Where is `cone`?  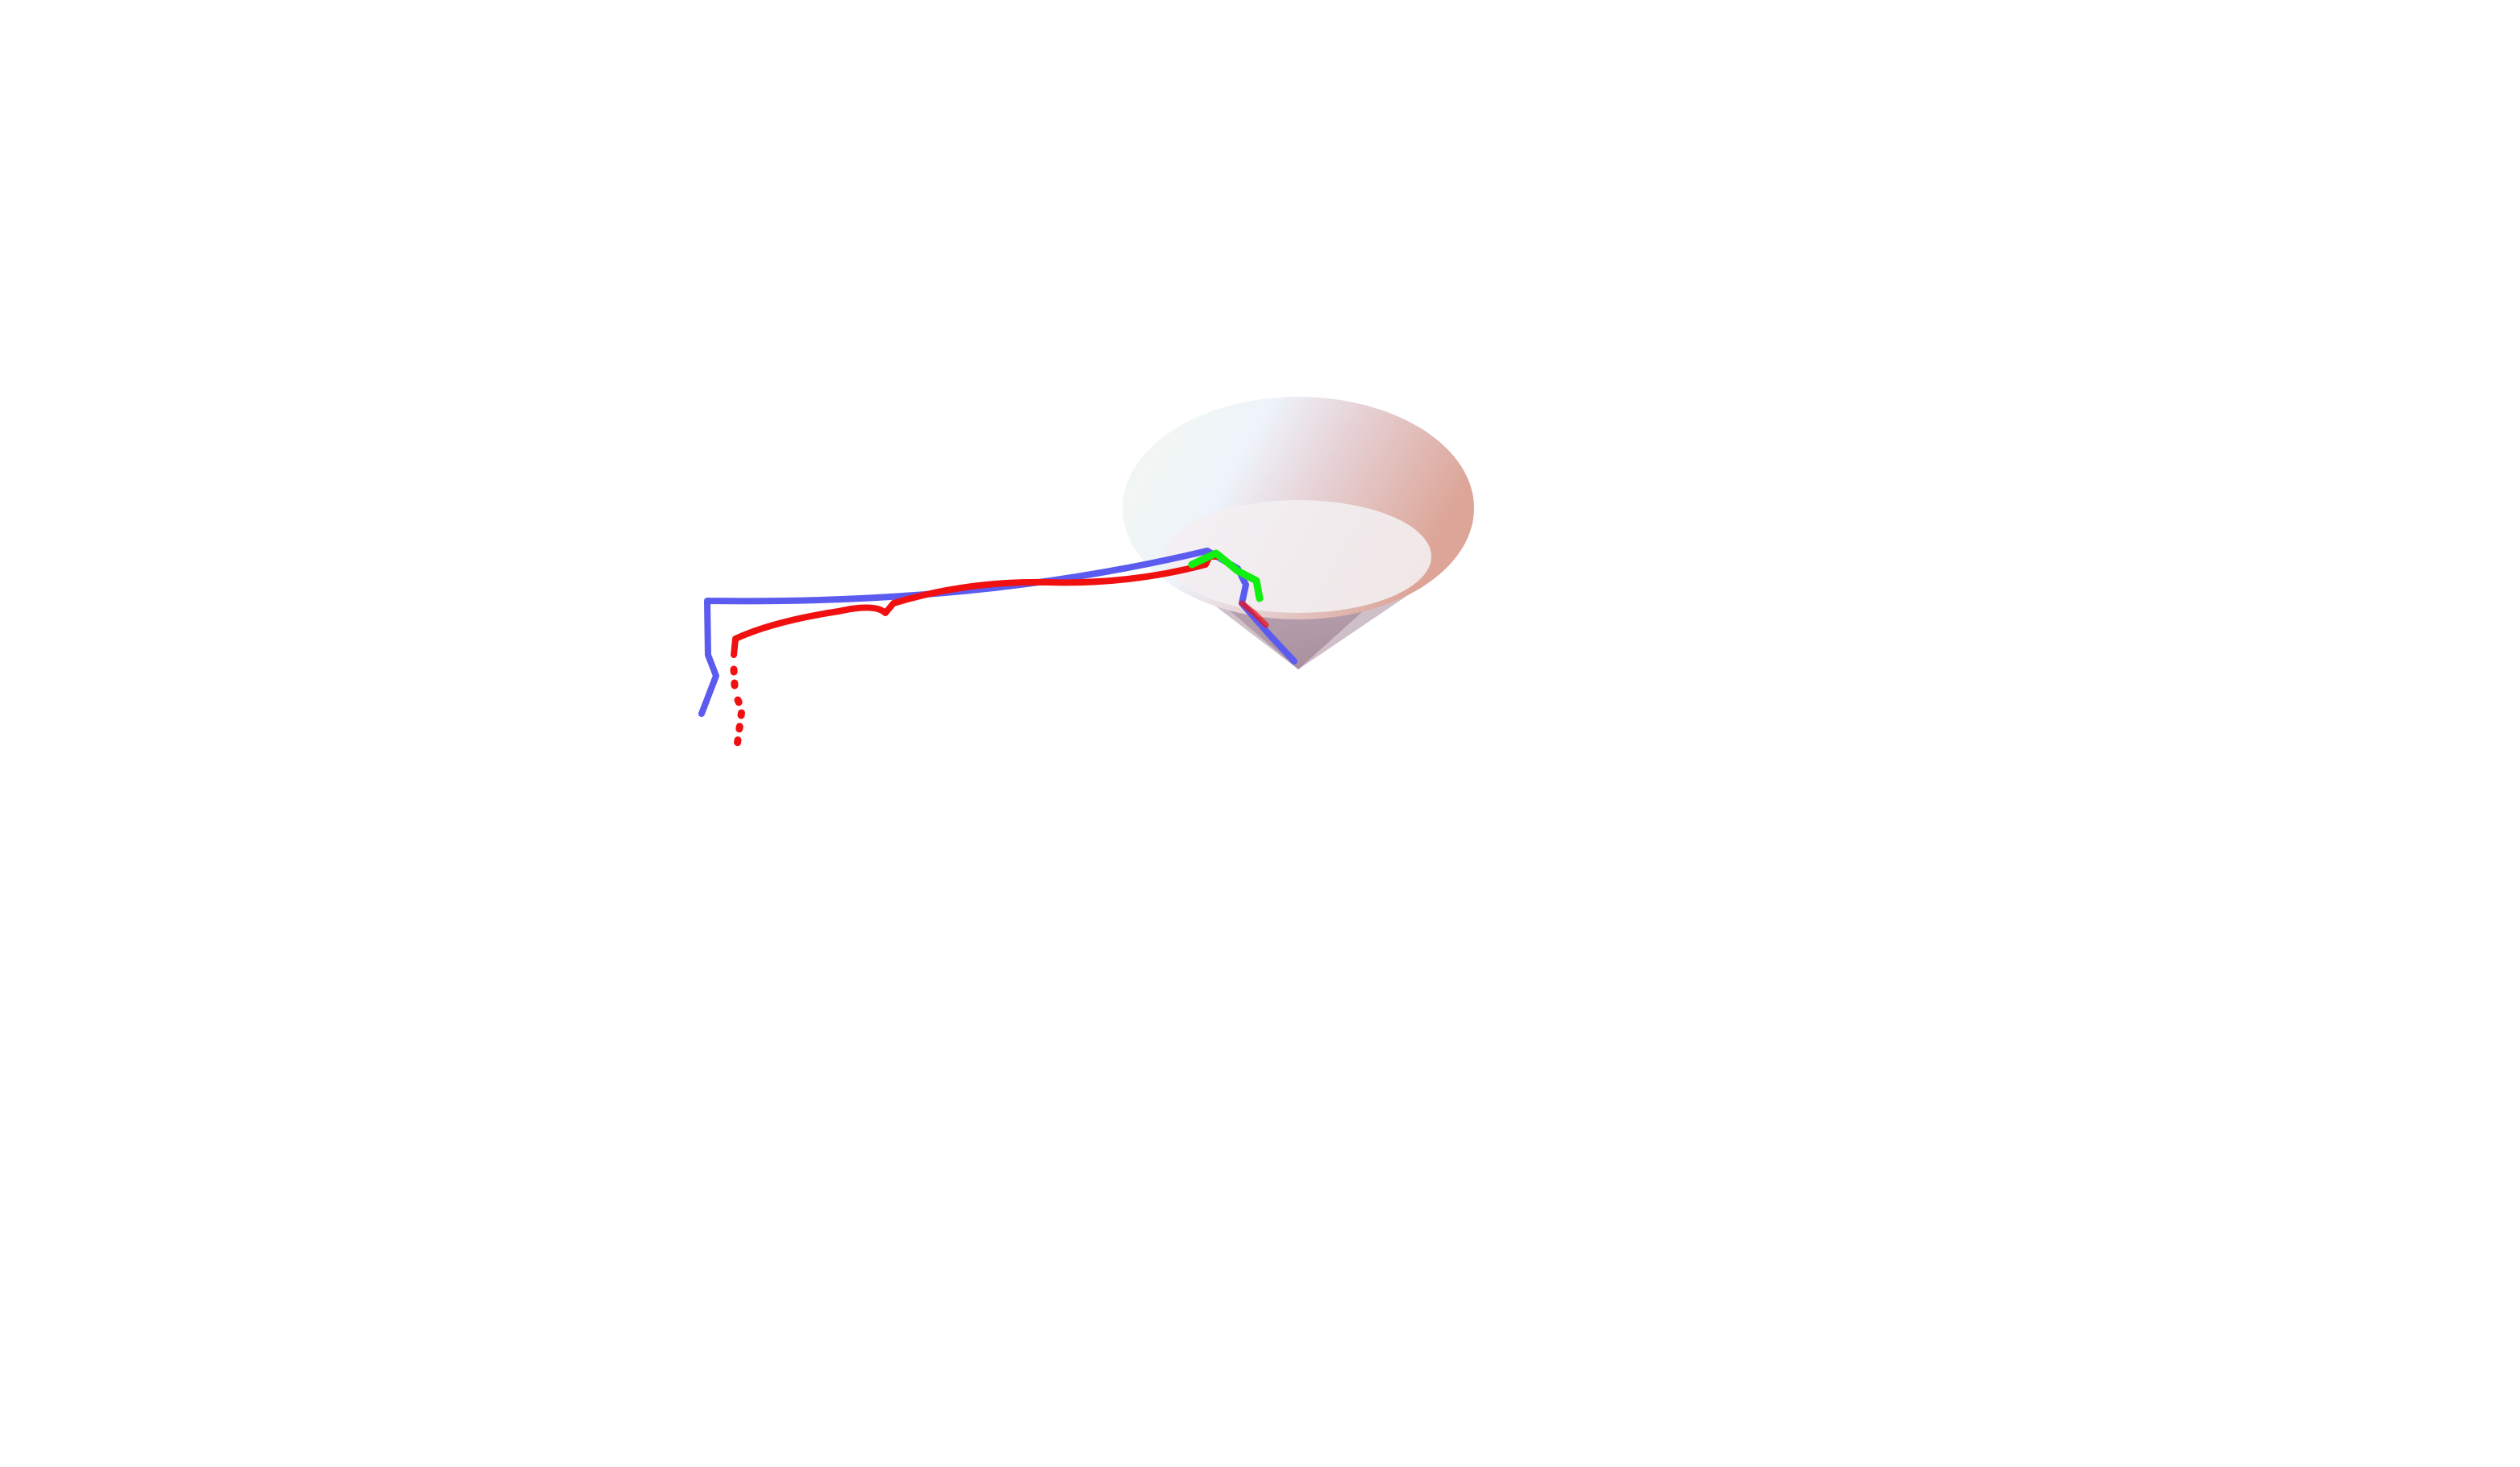 cone is located at coordinates (1298, 533).